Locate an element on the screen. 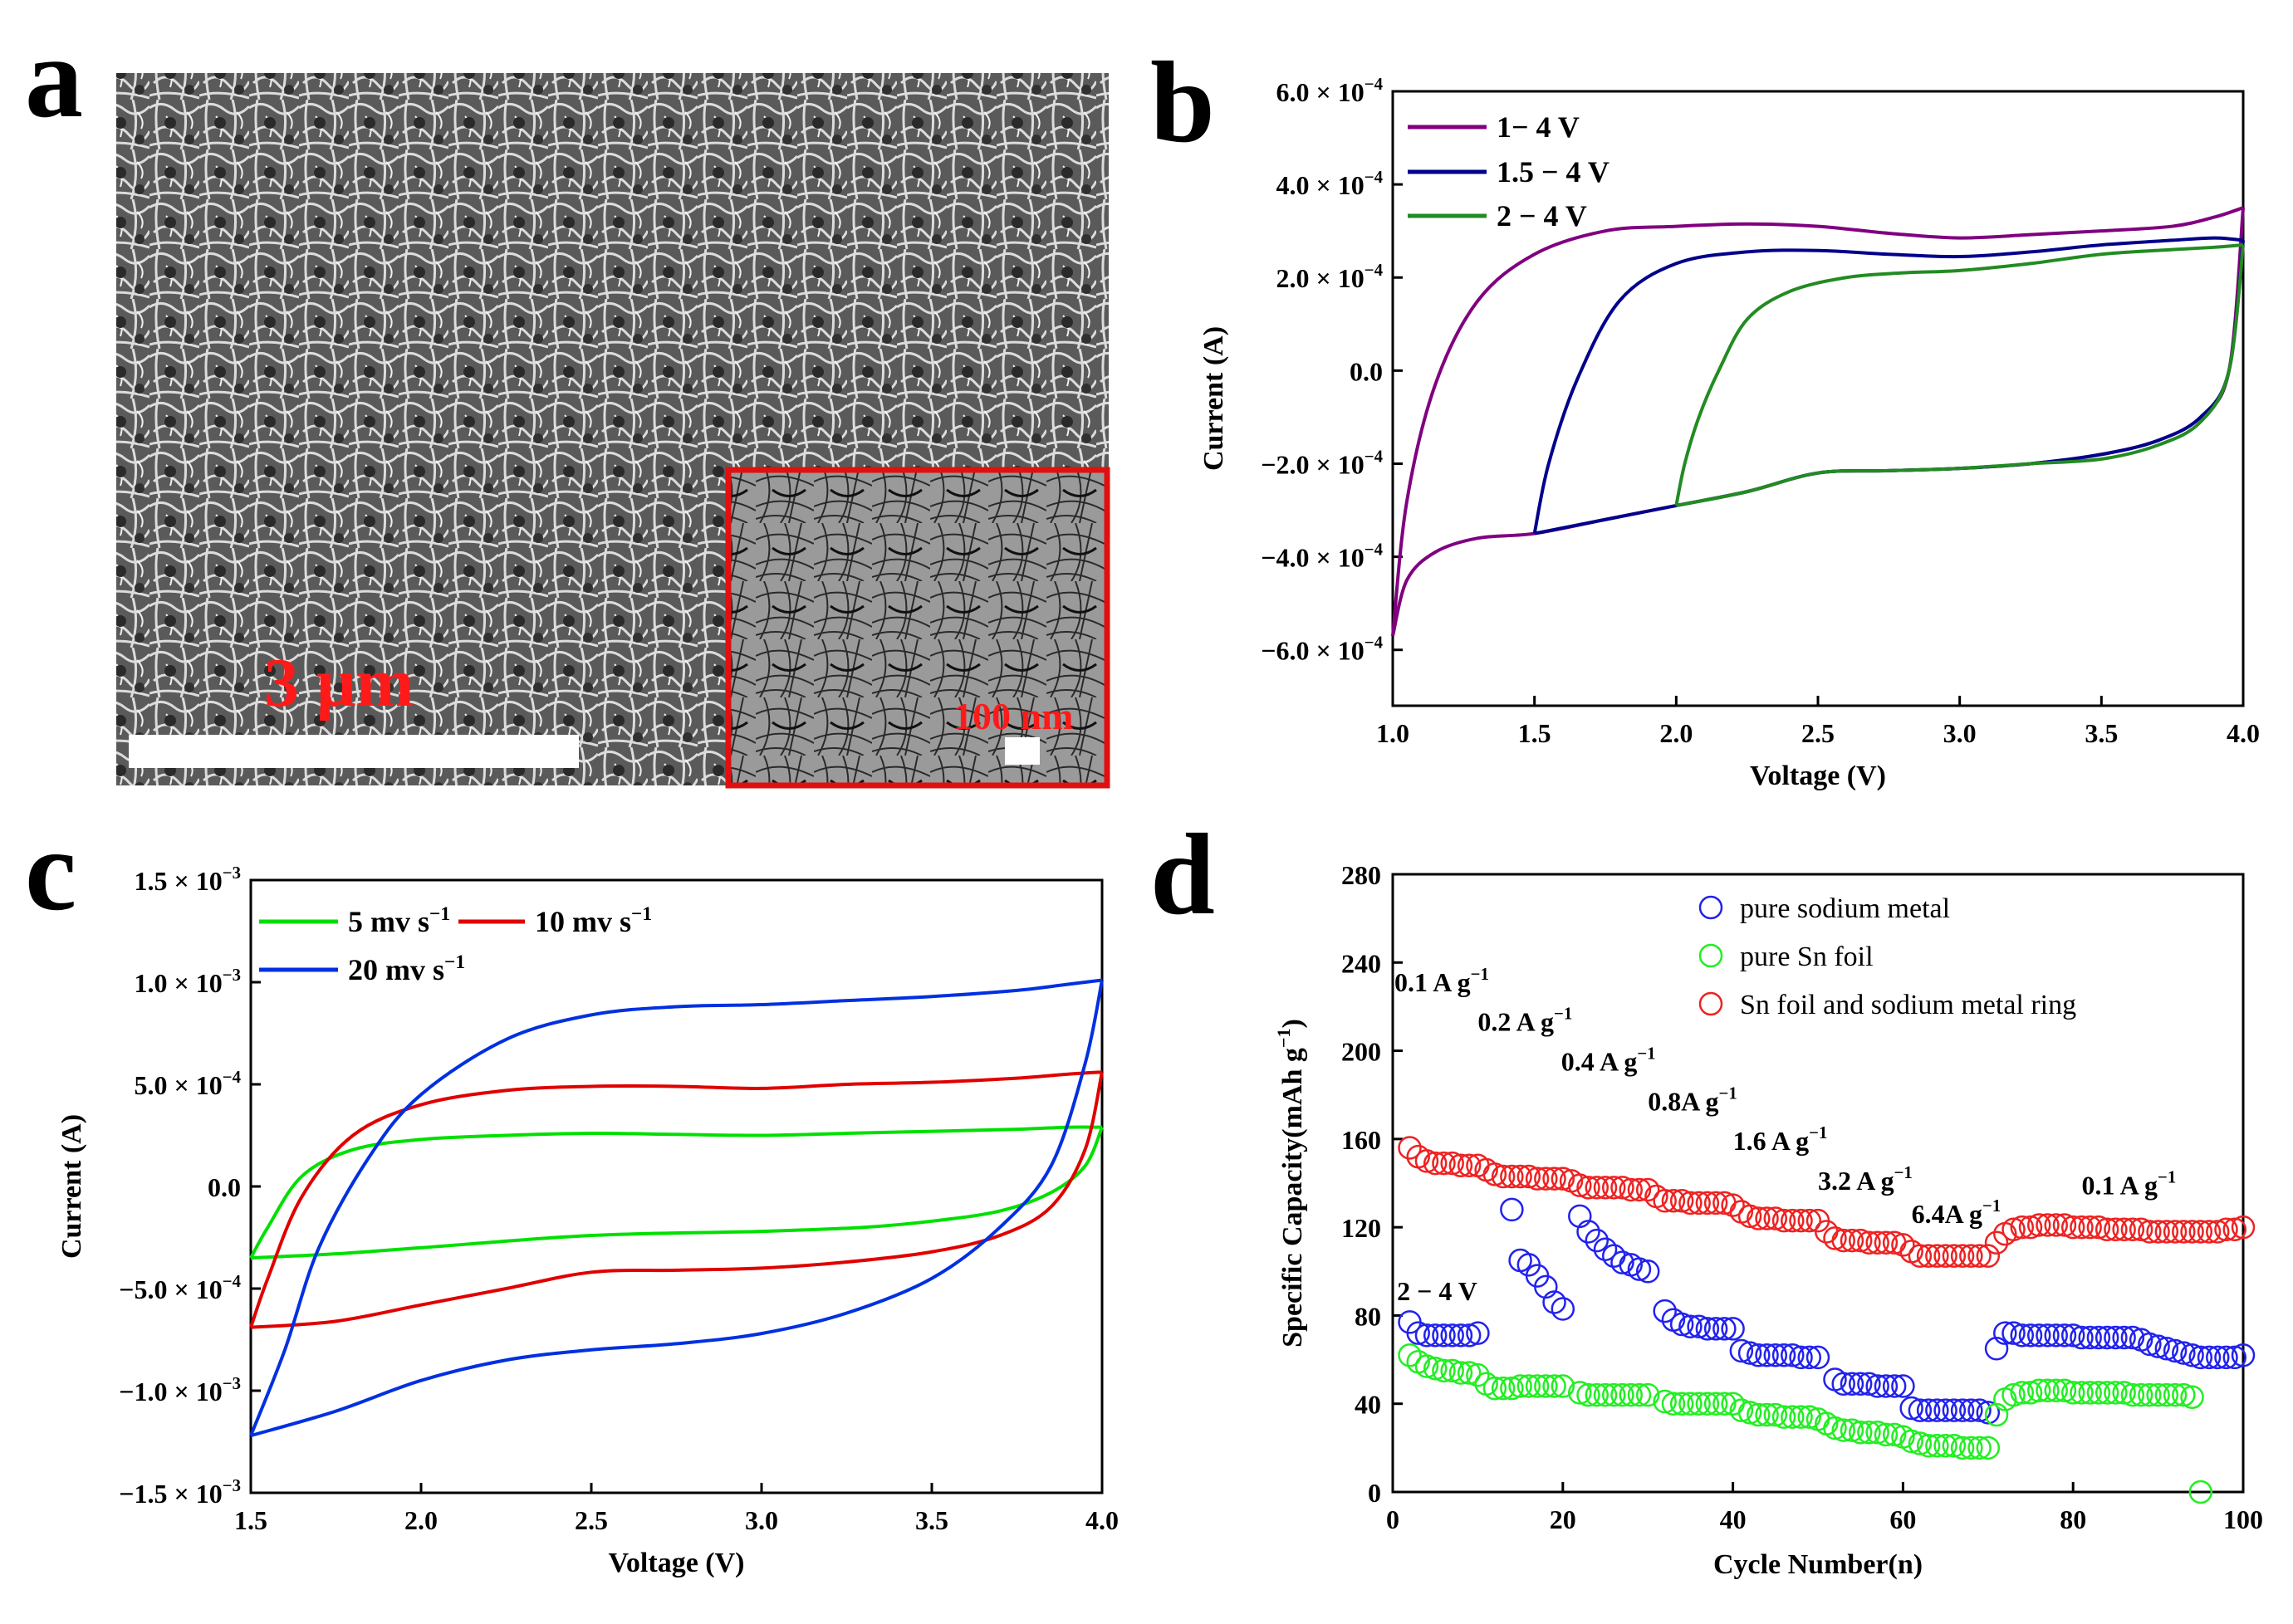 The image size is (2293, 1624). legend-label: 2 − 4 V is located at coordinates (1542, 215).